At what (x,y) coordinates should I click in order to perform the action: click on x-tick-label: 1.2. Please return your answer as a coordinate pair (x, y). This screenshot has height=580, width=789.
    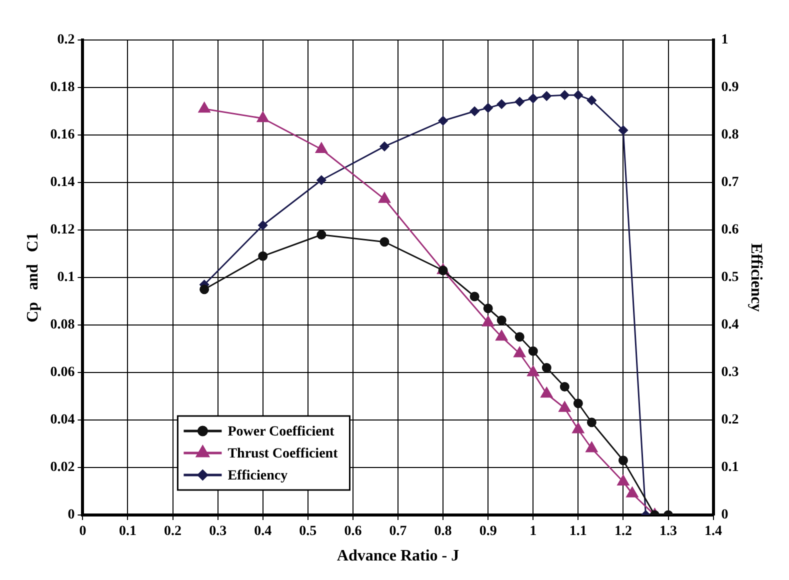
    Looking at the image, I should click on (623, 532).